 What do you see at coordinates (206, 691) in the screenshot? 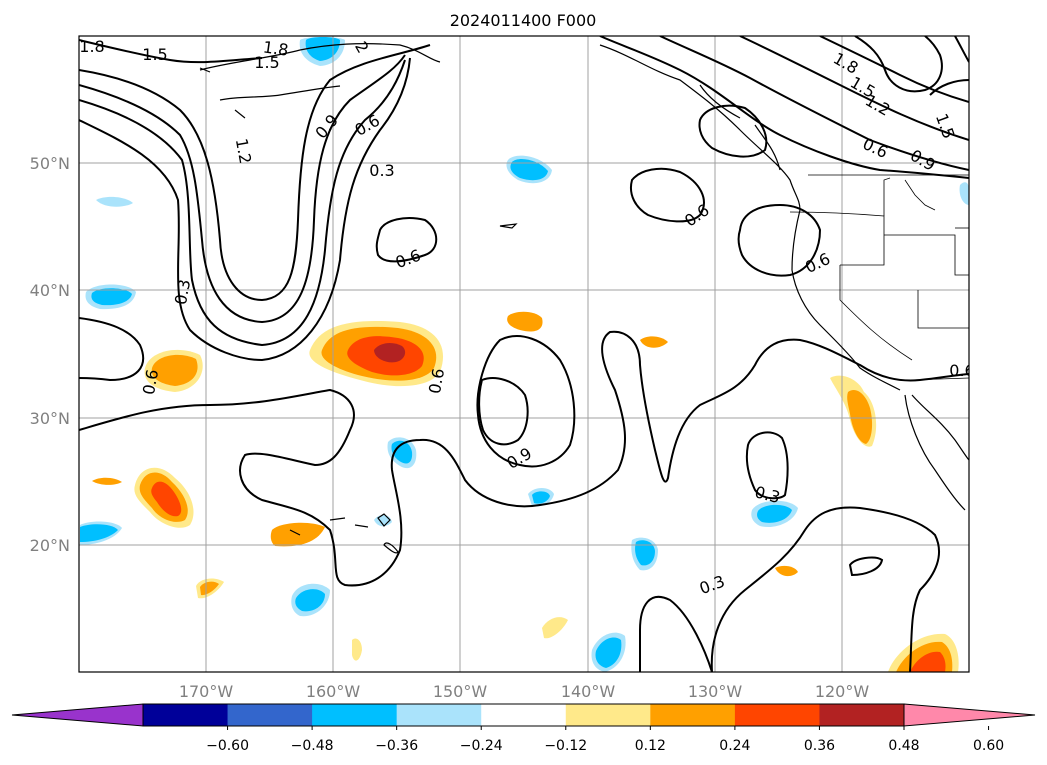
I see `lon-label: 170°W` at bounding box center [206, 691].